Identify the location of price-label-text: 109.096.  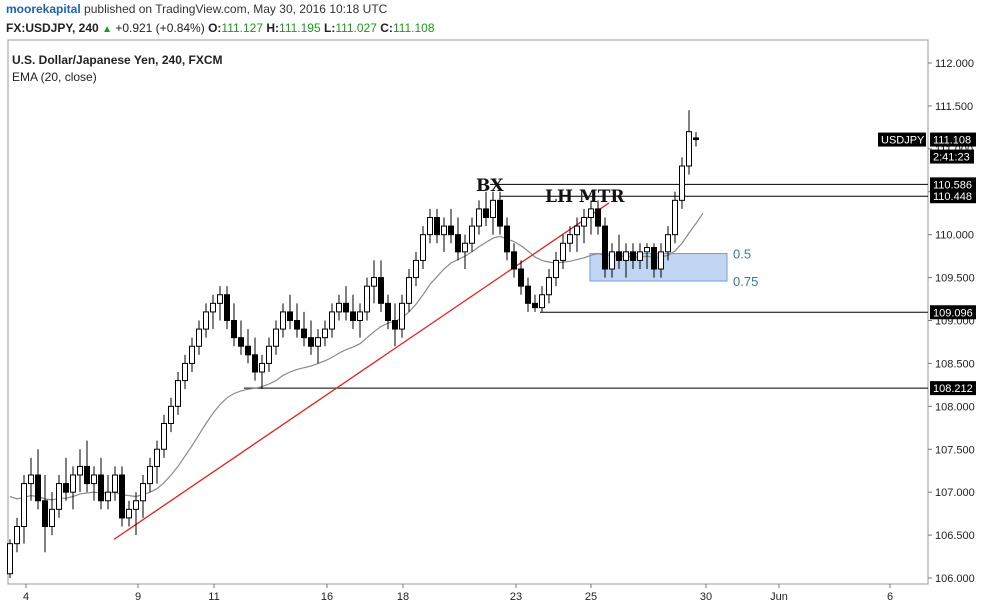
(953, 313).